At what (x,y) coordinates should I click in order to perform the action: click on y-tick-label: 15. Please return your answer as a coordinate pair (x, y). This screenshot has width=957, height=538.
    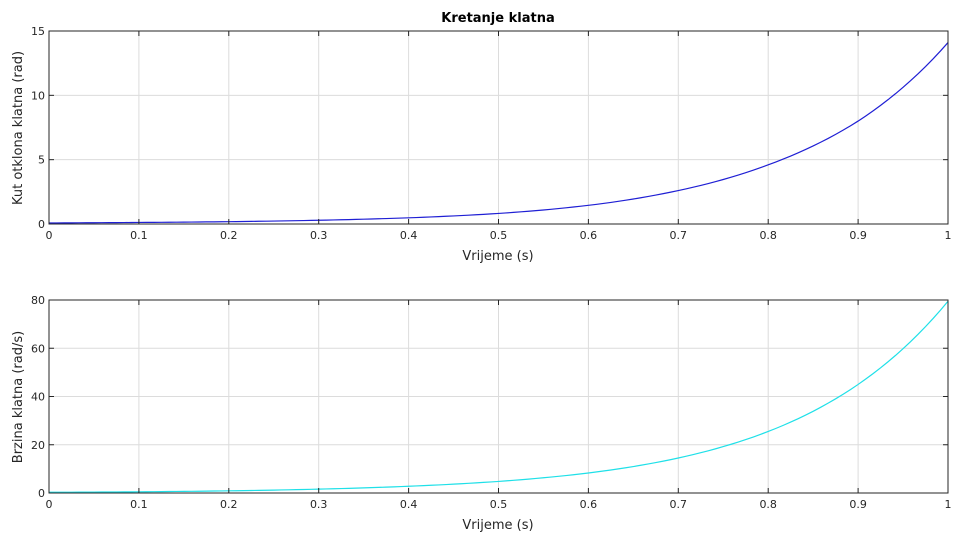
    Looking at the image, I should click on (38, 31).